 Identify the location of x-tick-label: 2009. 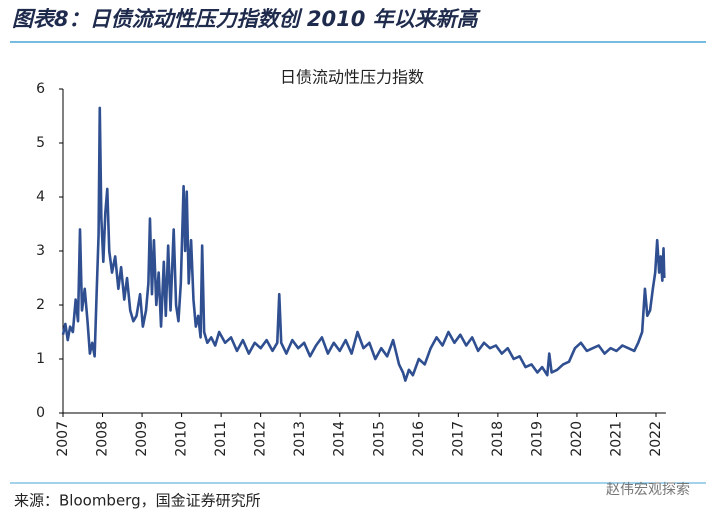
(142, 439).